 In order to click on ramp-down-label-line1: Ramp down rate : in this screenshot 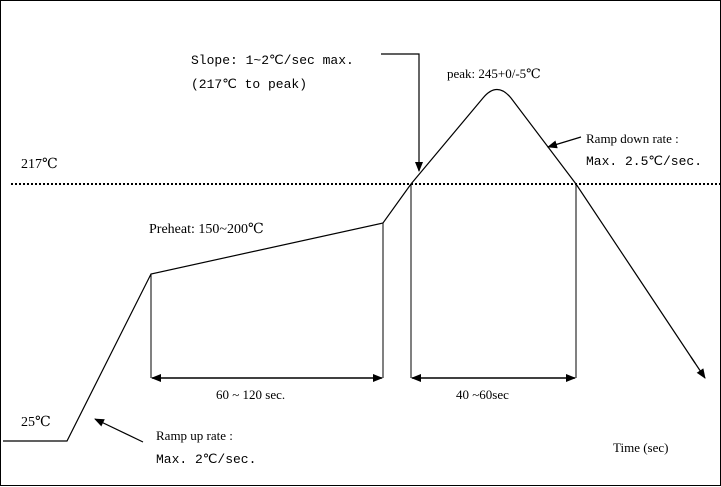, I will do `click(632, 138)`.